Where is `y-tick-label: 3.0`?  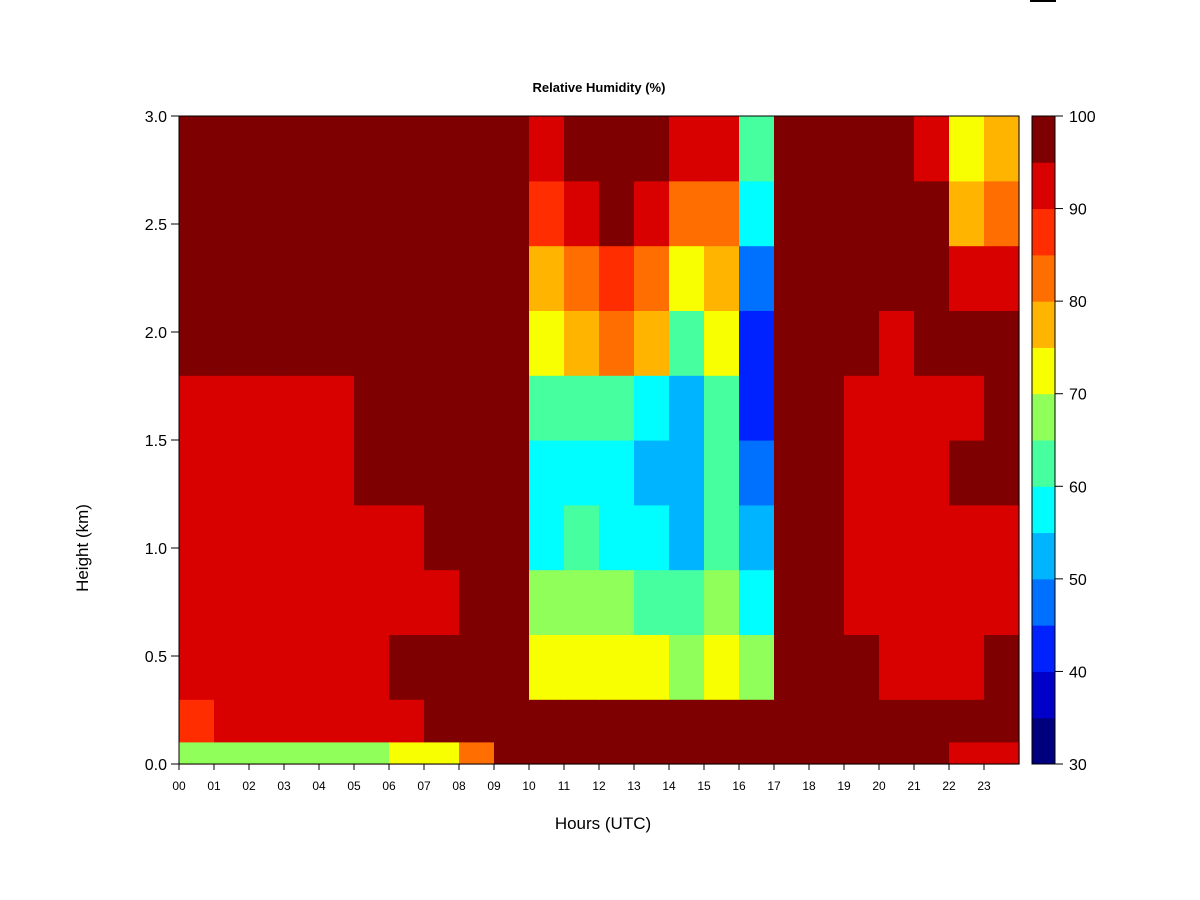 y-tick-label: 3.0 is located at coordinates (156, 117).